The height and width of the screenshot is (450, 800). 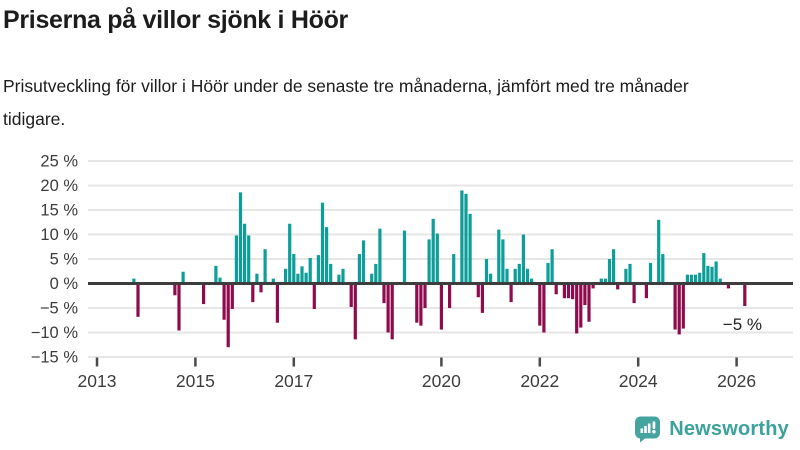 What do you see at coordinates (195, 381) in the screenshot?
I see `x-axis-tick-label: 2015` at bounding box center [195, 381].